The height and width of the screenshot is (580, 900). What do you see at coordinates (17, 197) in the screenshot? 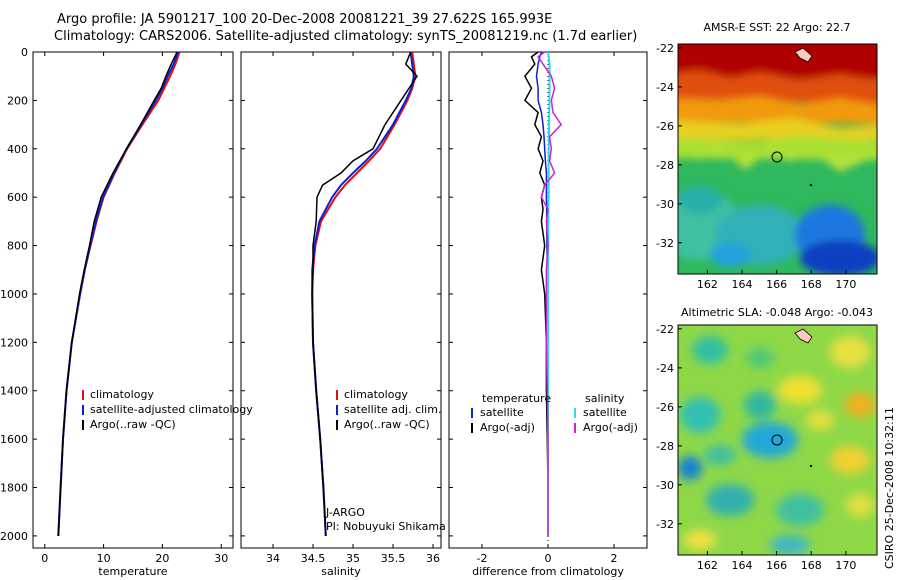
I see `y-tick-label: 600` at bounding box center [17, 197].